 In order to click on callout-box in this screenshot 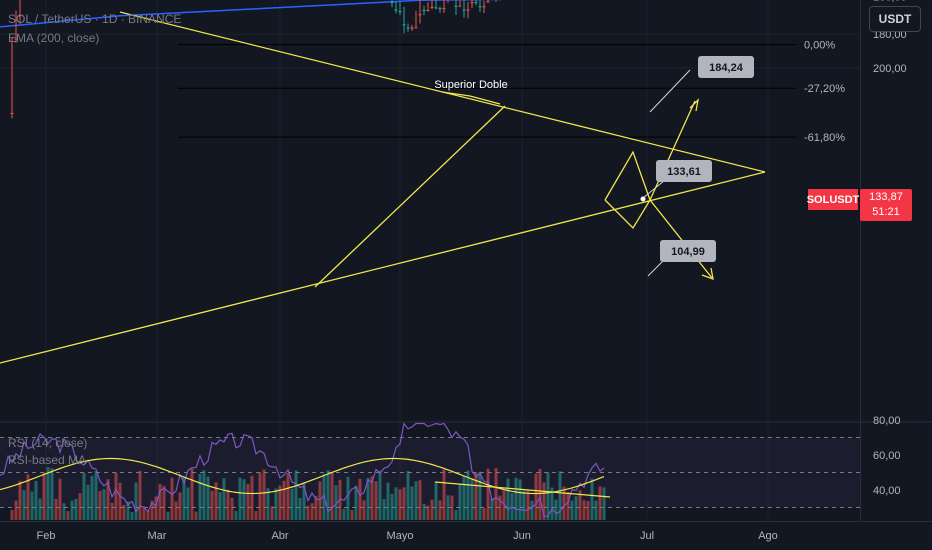, I will do `click(684, 171)`.